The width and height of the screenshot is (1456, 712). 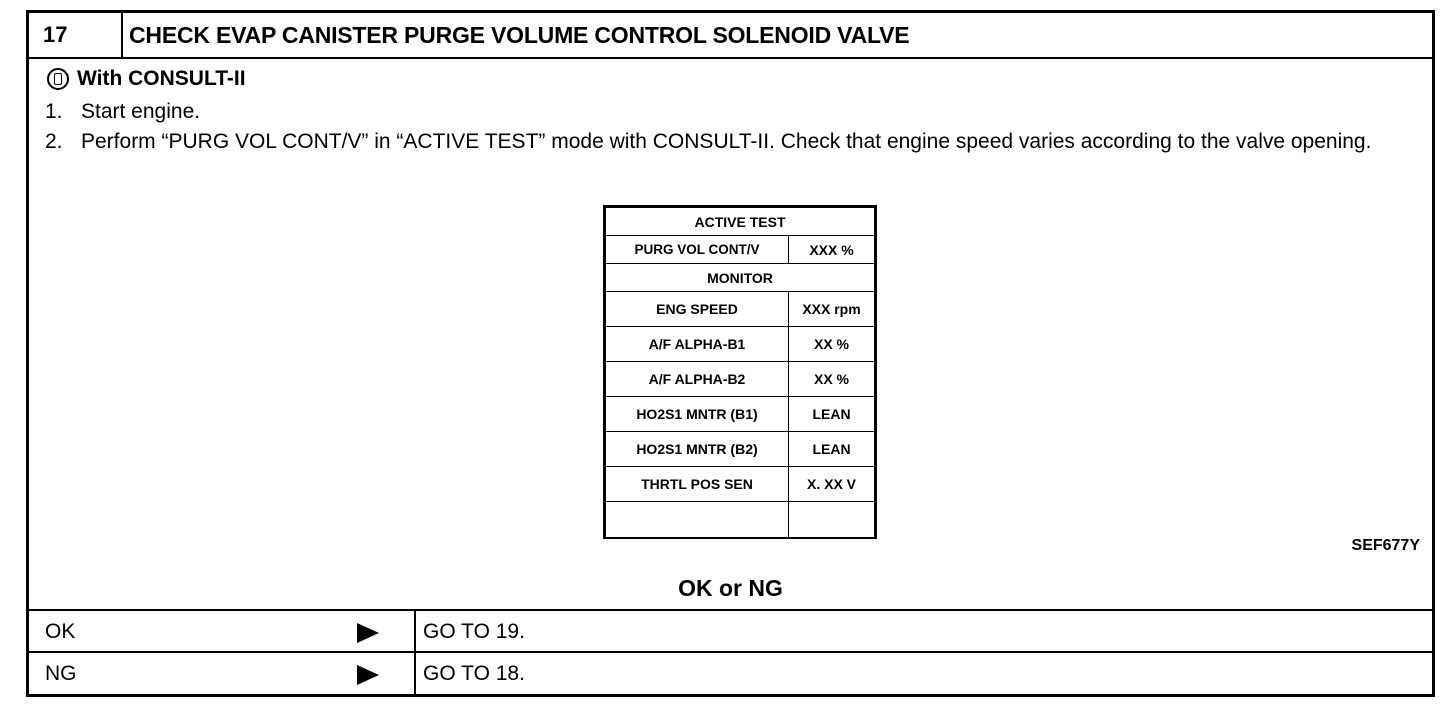 I want to click on instruction-number: 1., so click(x=54, y=111).